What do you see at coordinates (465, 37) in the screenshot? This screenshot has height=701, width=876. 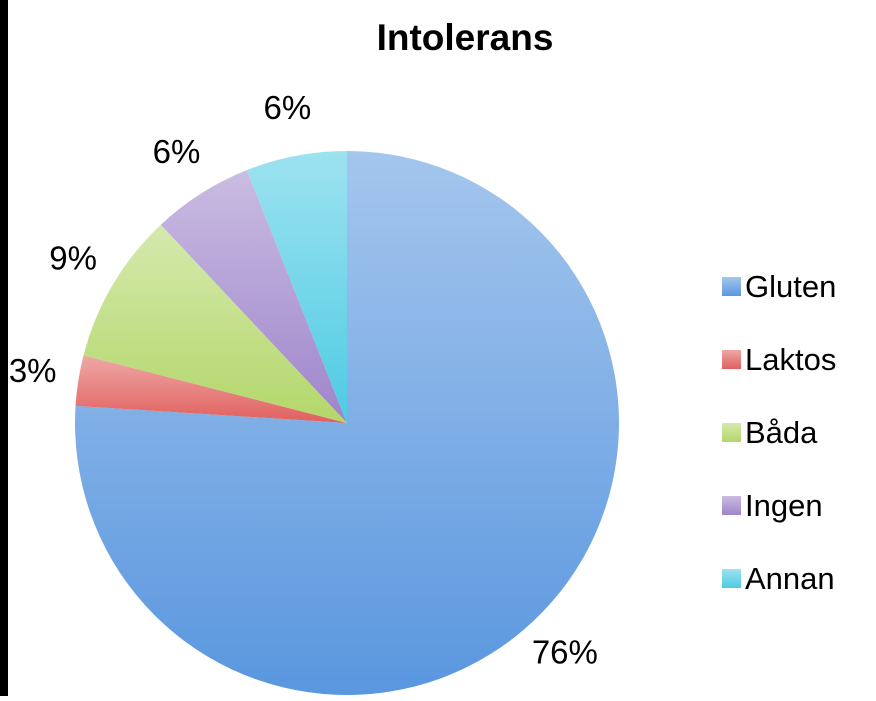 I see `chart-title: Intolerans` at bounding box center [465, 37].